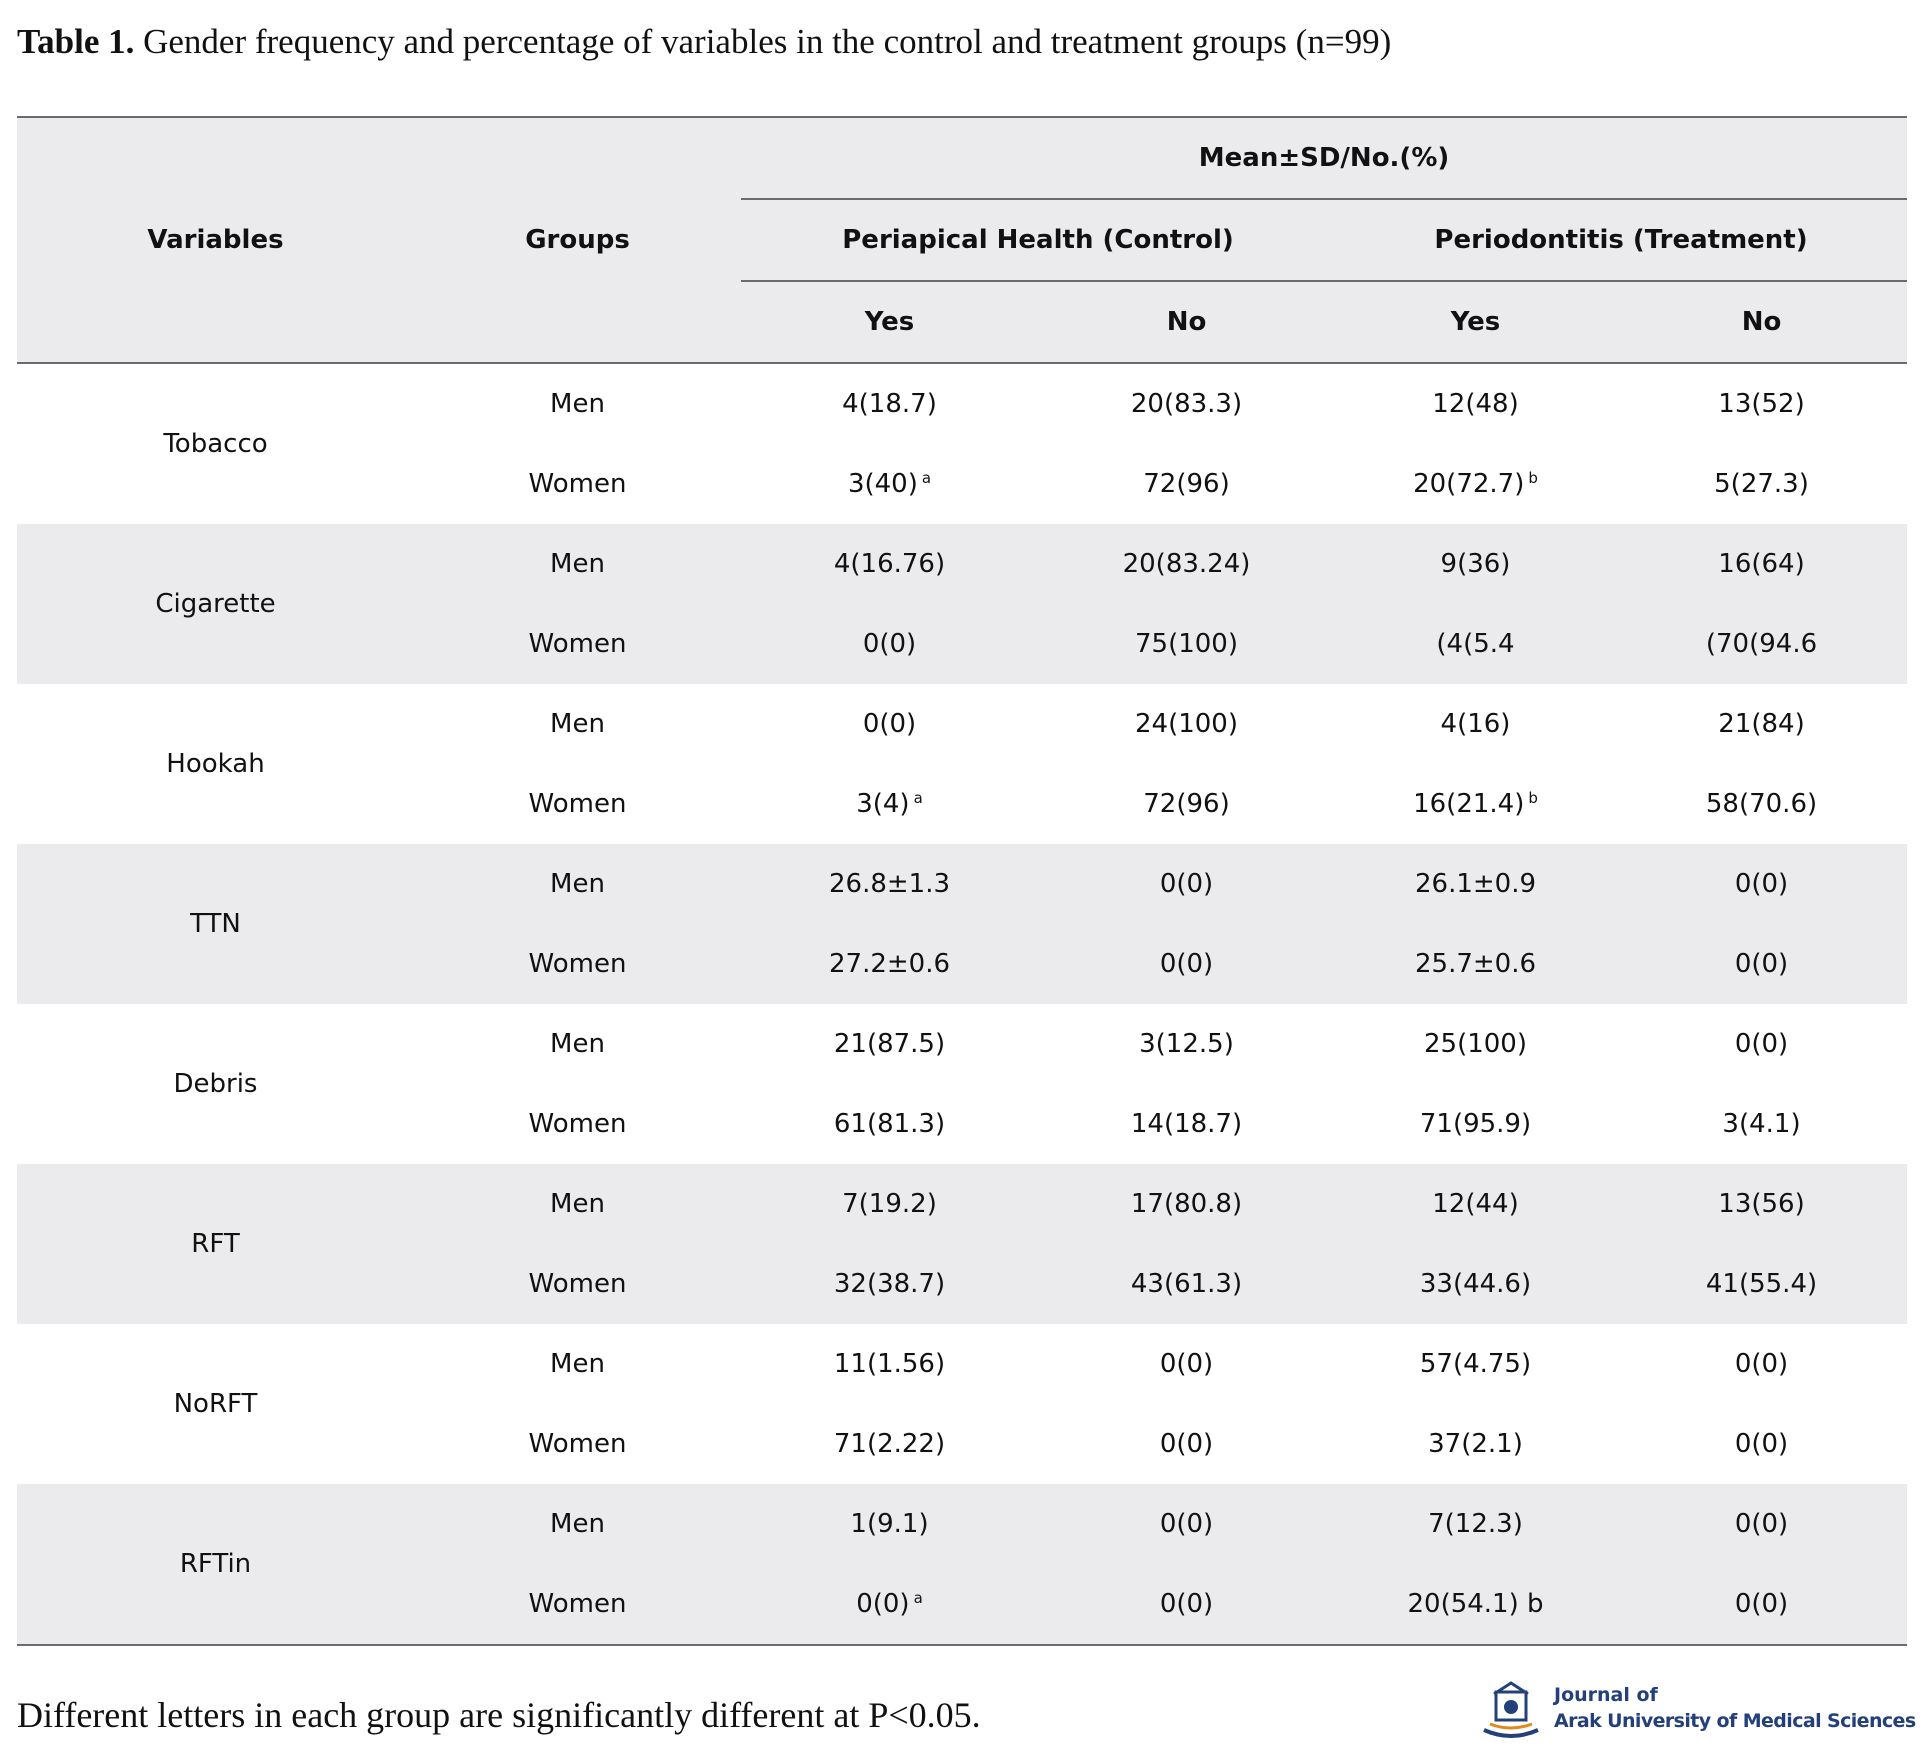  Describe the element at coordinates (1533, 478) in the screenshot. I see `significance-letter: b` at that location.